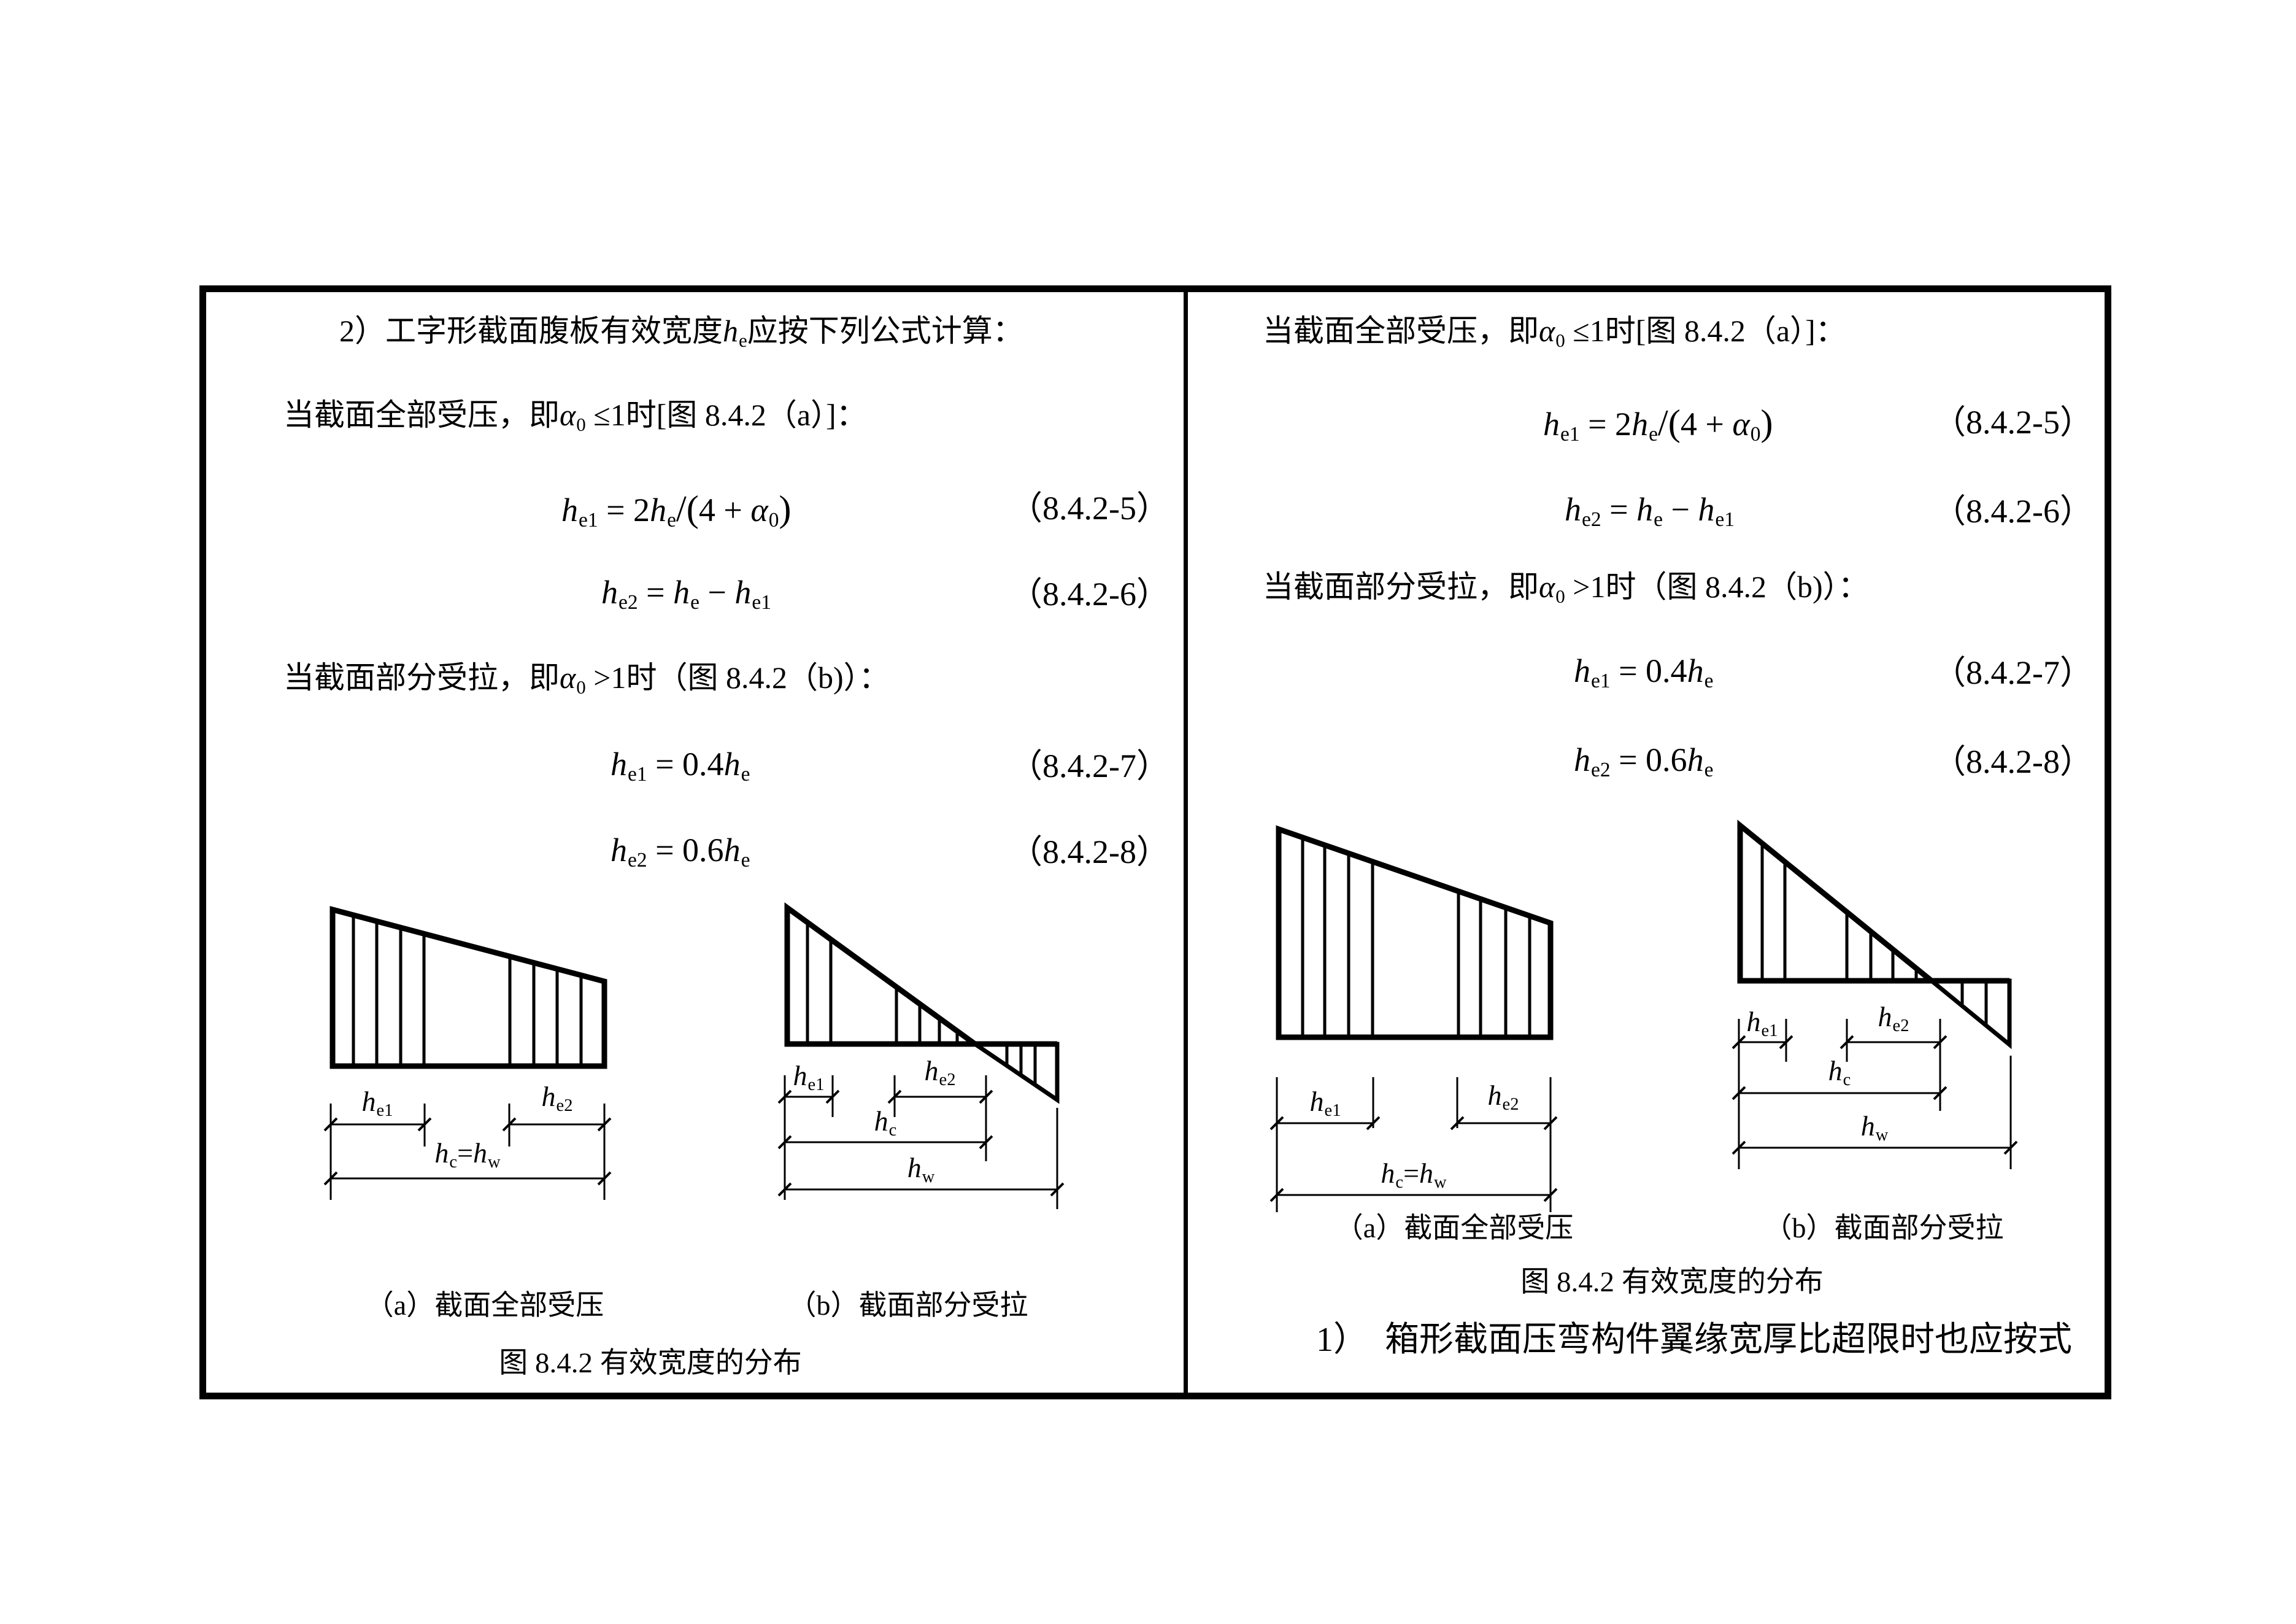 The height and width of the screenshot is (1624, 2296). What do you see at coordinates (908, 1305) in the screenshot?
I see `left-caption-b: （b）截面部分受拉` at bounding box center [908, 1305].